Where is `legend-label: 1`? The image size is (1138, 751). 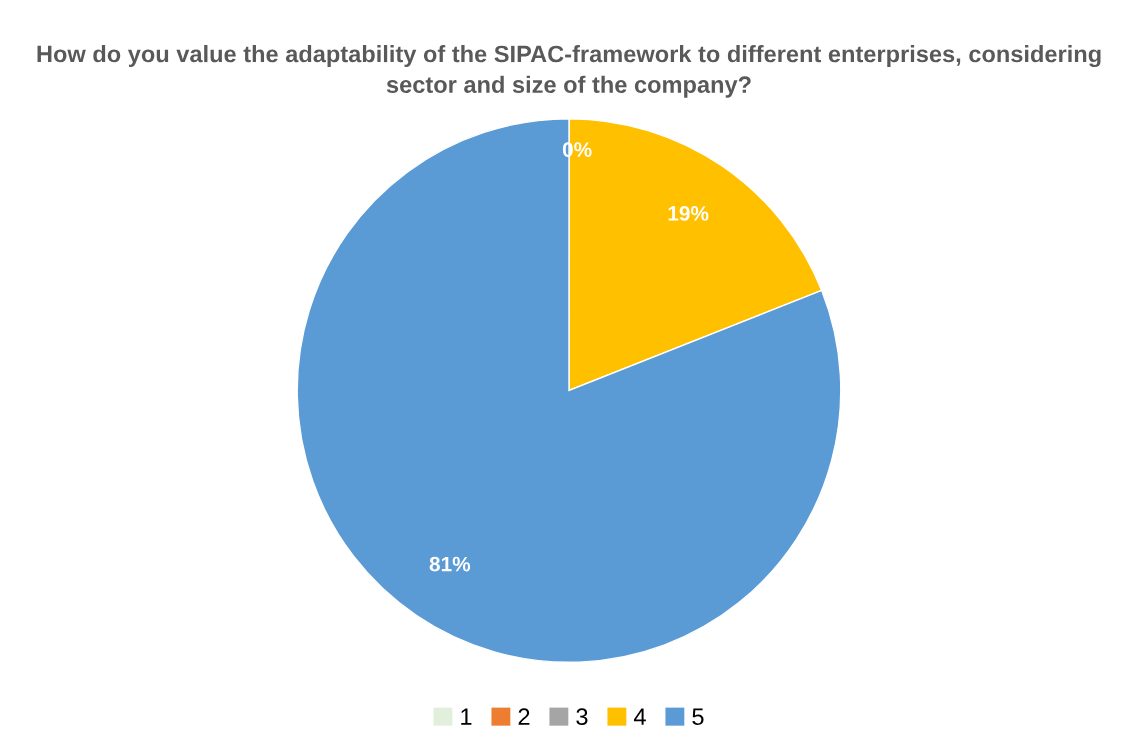
legend-label: 1 is located at coordinates (466, 716).